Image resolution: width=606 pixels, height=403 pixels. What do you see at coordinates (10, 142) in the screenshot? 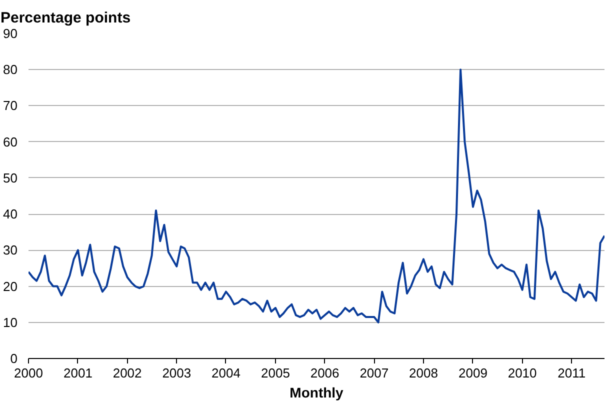
I see `y-tick-label: 60` at bounding box center [10, 142].